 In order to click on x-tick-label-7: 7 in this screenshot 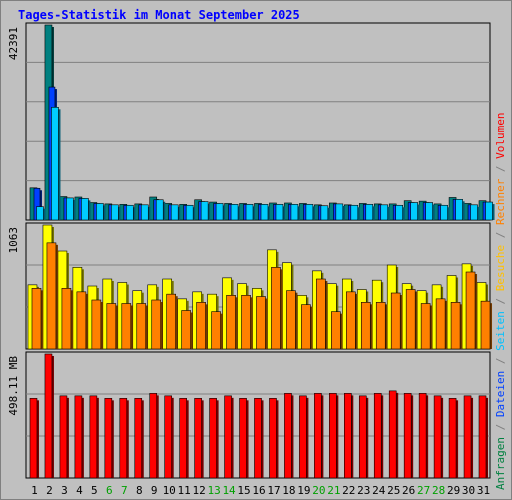, I will do `click(124, 490)`.